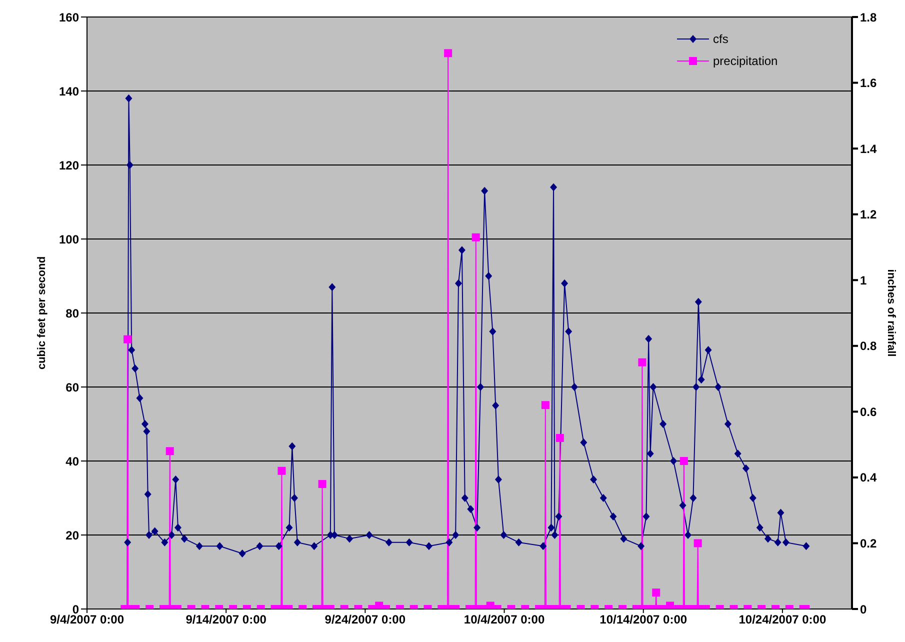  I want to click on y2-tick-label: 0, so click(863, 609).